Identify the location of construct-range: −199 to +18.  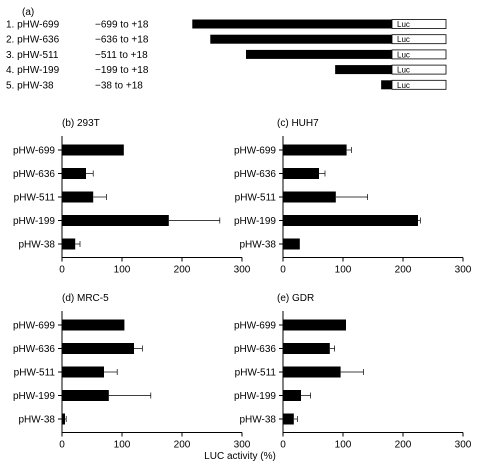
(122, 70).